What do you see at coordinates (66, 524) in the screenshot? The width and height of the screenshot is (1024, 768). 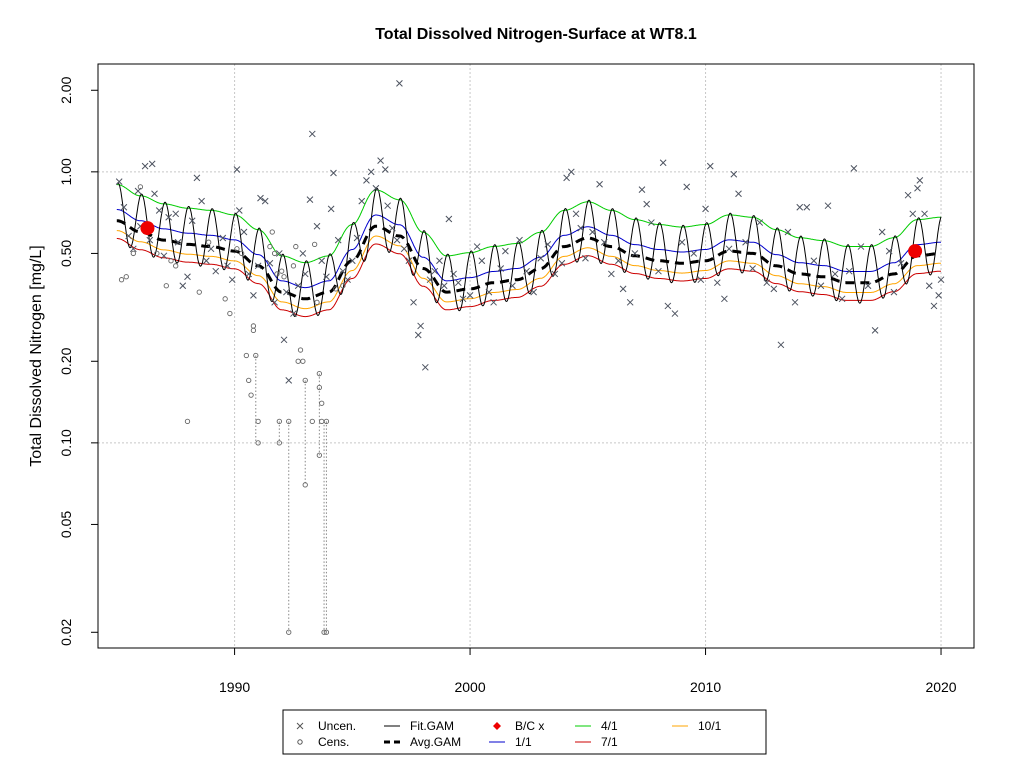 I see `y-tick-label: 0.05` at bounding box center [66, 524].